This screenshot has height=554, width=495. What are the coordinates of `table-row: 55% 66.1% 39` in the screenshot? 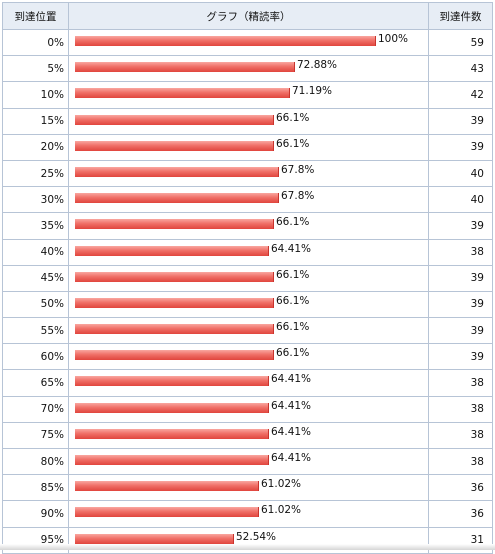 It's located at (247, 331).